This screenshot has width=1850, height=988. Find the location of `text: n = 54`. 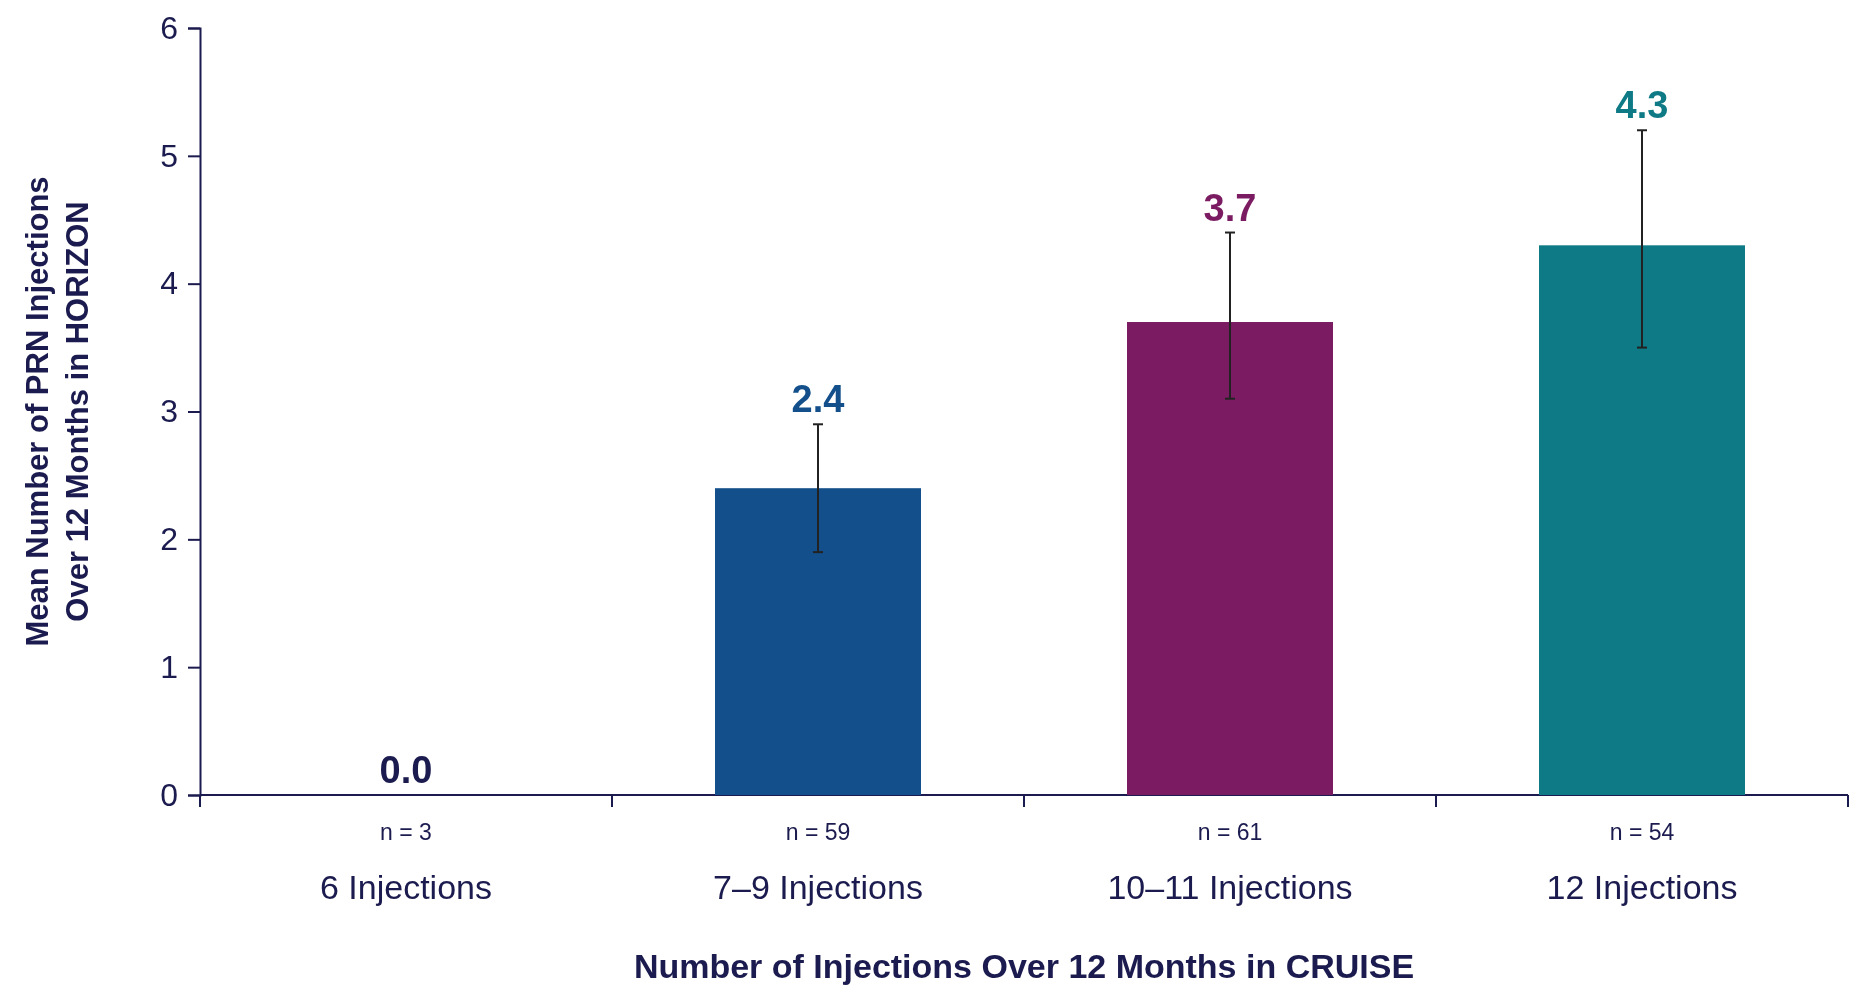

text: n = 54 is located at coordinates (1642, 832).